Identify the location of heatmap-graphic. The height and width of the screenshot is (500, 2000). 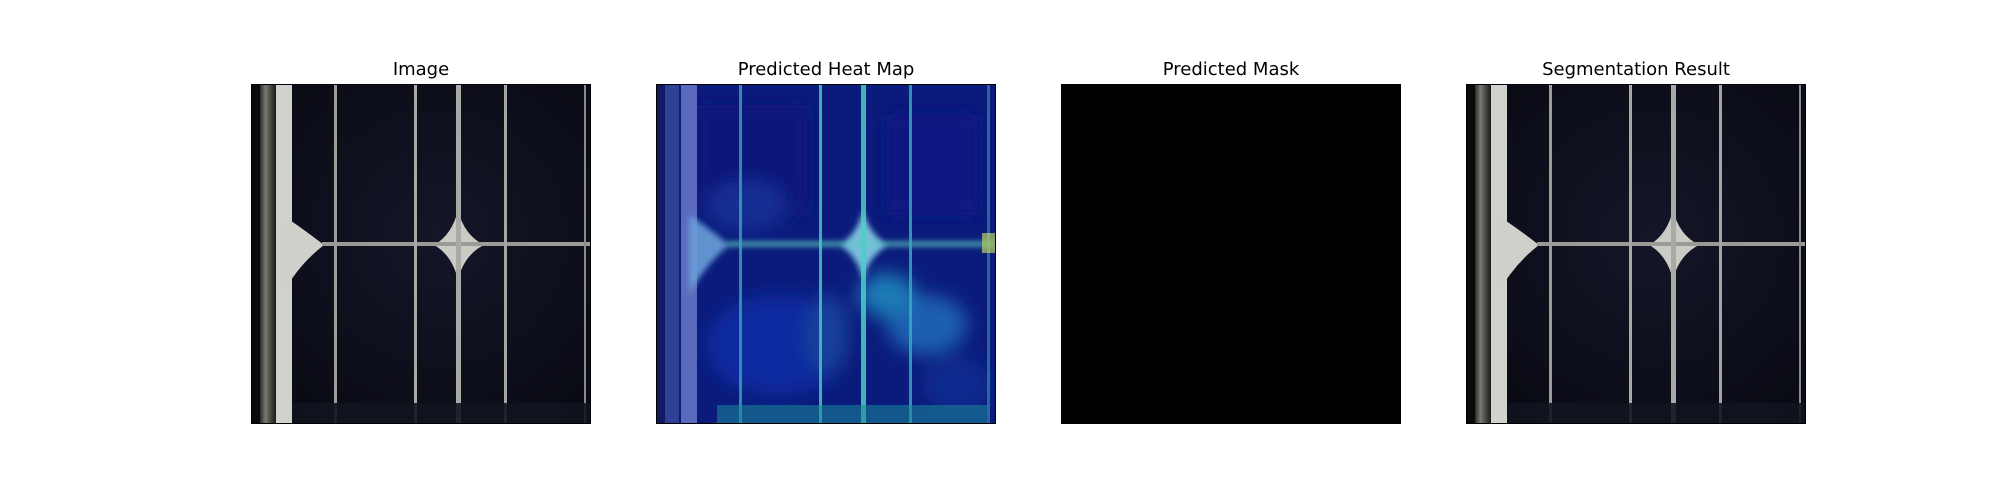
(826, 254).